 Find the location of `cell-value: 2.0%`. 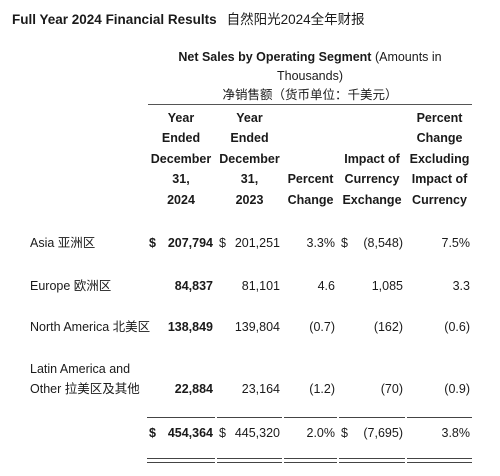

cell-value: 2.0% is located at coordinates (321, 433).